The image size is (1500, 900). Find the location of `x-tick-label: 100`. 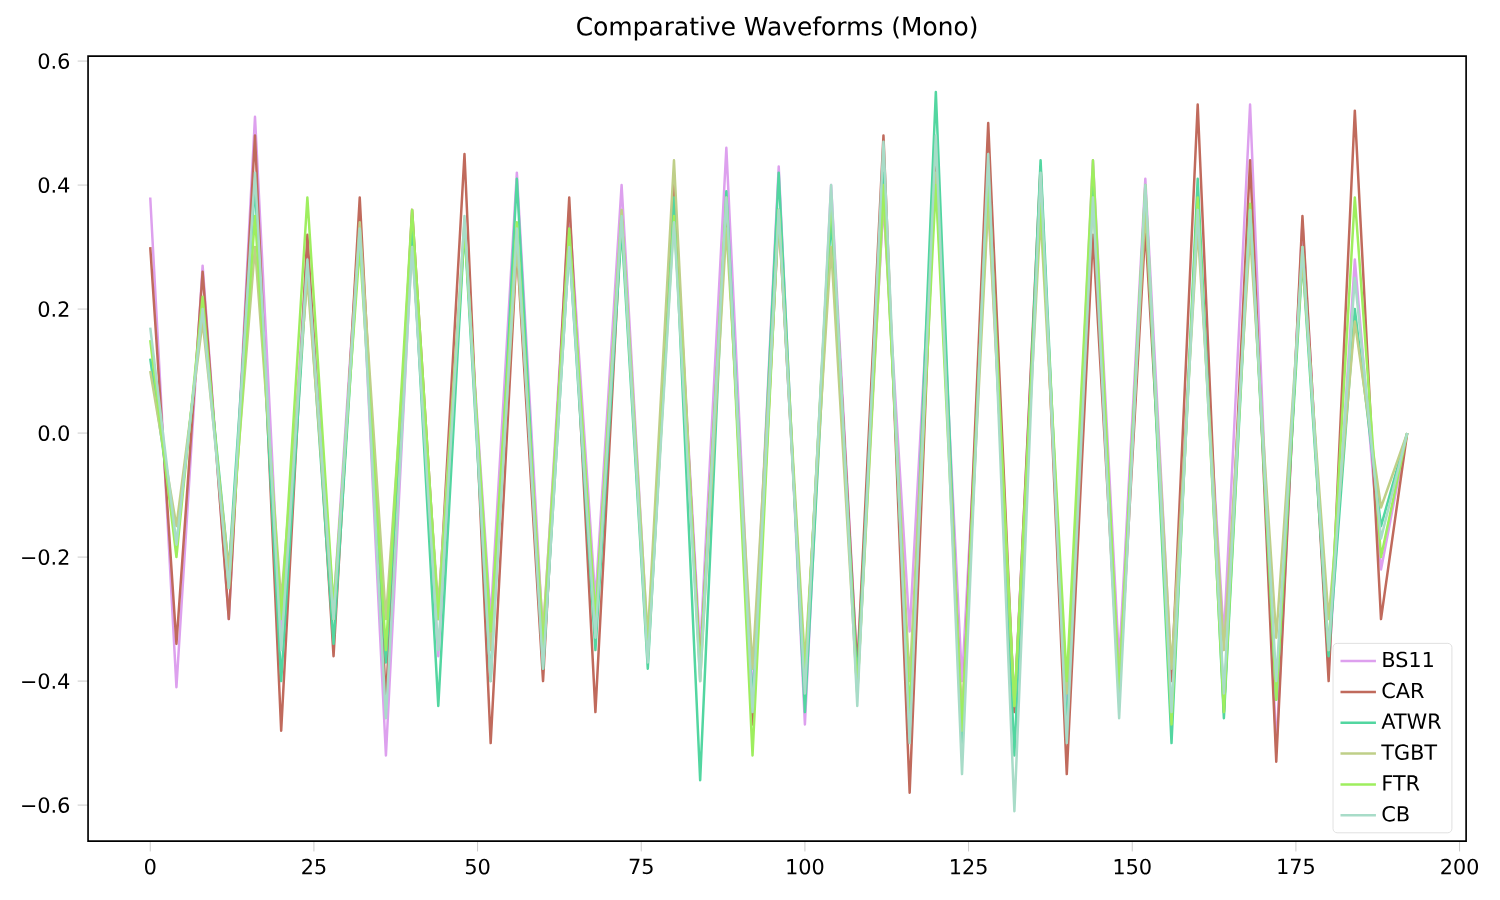

x-tick-label: 100 is located at coordinates (805, 866).